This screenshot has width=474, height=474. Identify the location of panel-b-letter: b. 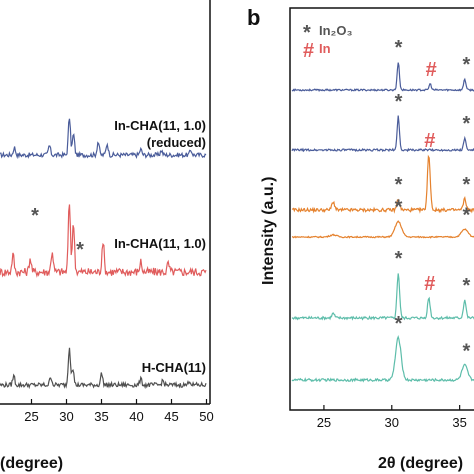
(253, 17).